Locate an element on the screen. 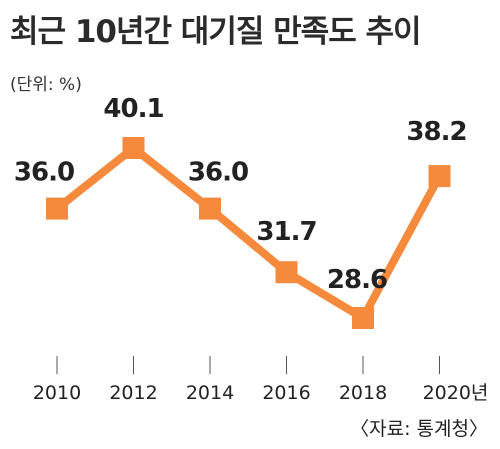 The width and height of the screenshot is (500, 449). data-label: 40.1 is located at coordinates (133, 109).